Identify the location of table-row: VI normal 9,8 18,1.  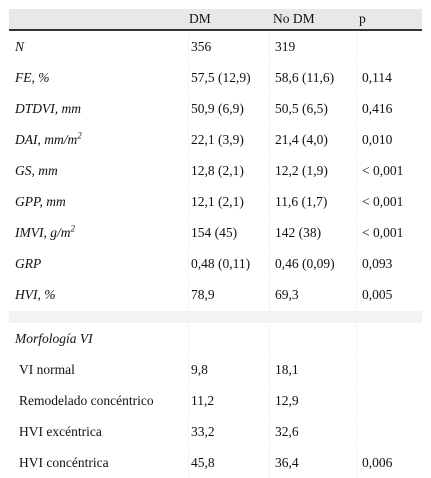
(215, 370).